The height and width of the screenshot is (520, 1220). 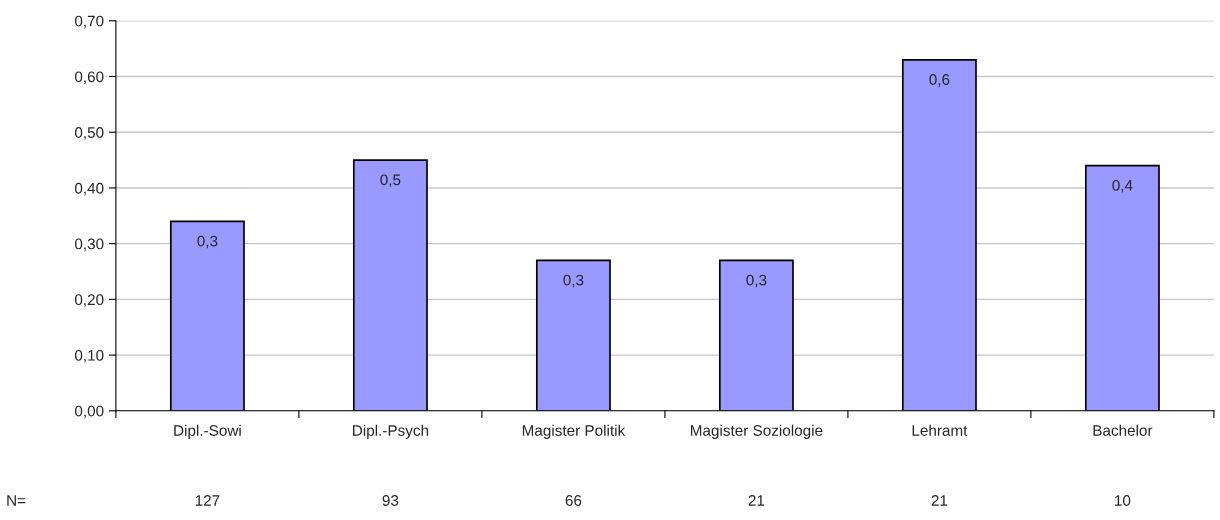 What do you see at coordinates (390, 180) in the screenshot?
I see `data-label: 0,5` at bounding box center [390, 180].